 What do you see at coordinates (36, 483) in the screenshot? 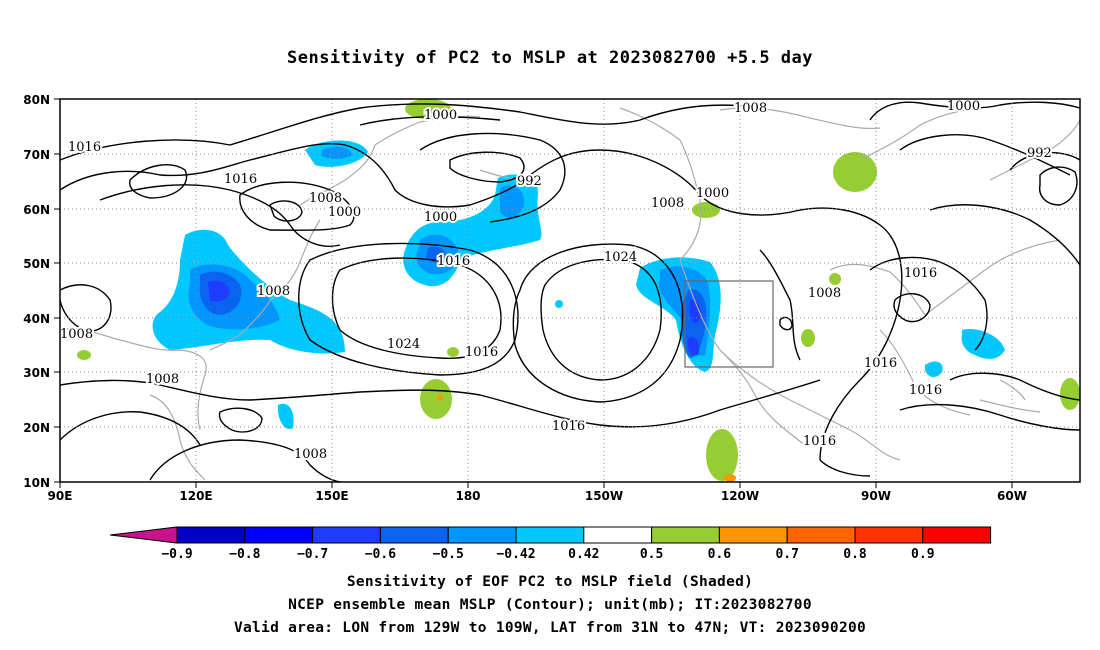
I see `lat-label: 10N` at bounding box center [36, 483].